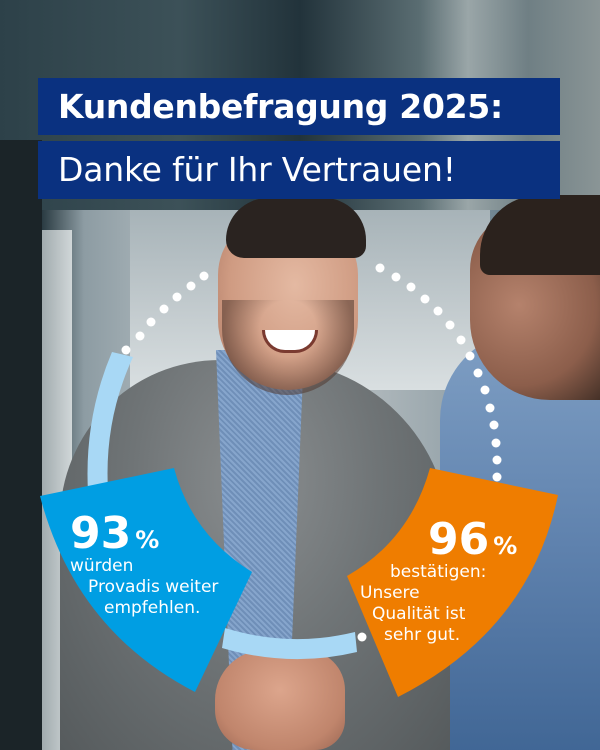  What do you see at coordinates (152, 608) in the screenshot?
I see `stat-recommend-text-line: empfehlen.` at bounding box center [152, 608].